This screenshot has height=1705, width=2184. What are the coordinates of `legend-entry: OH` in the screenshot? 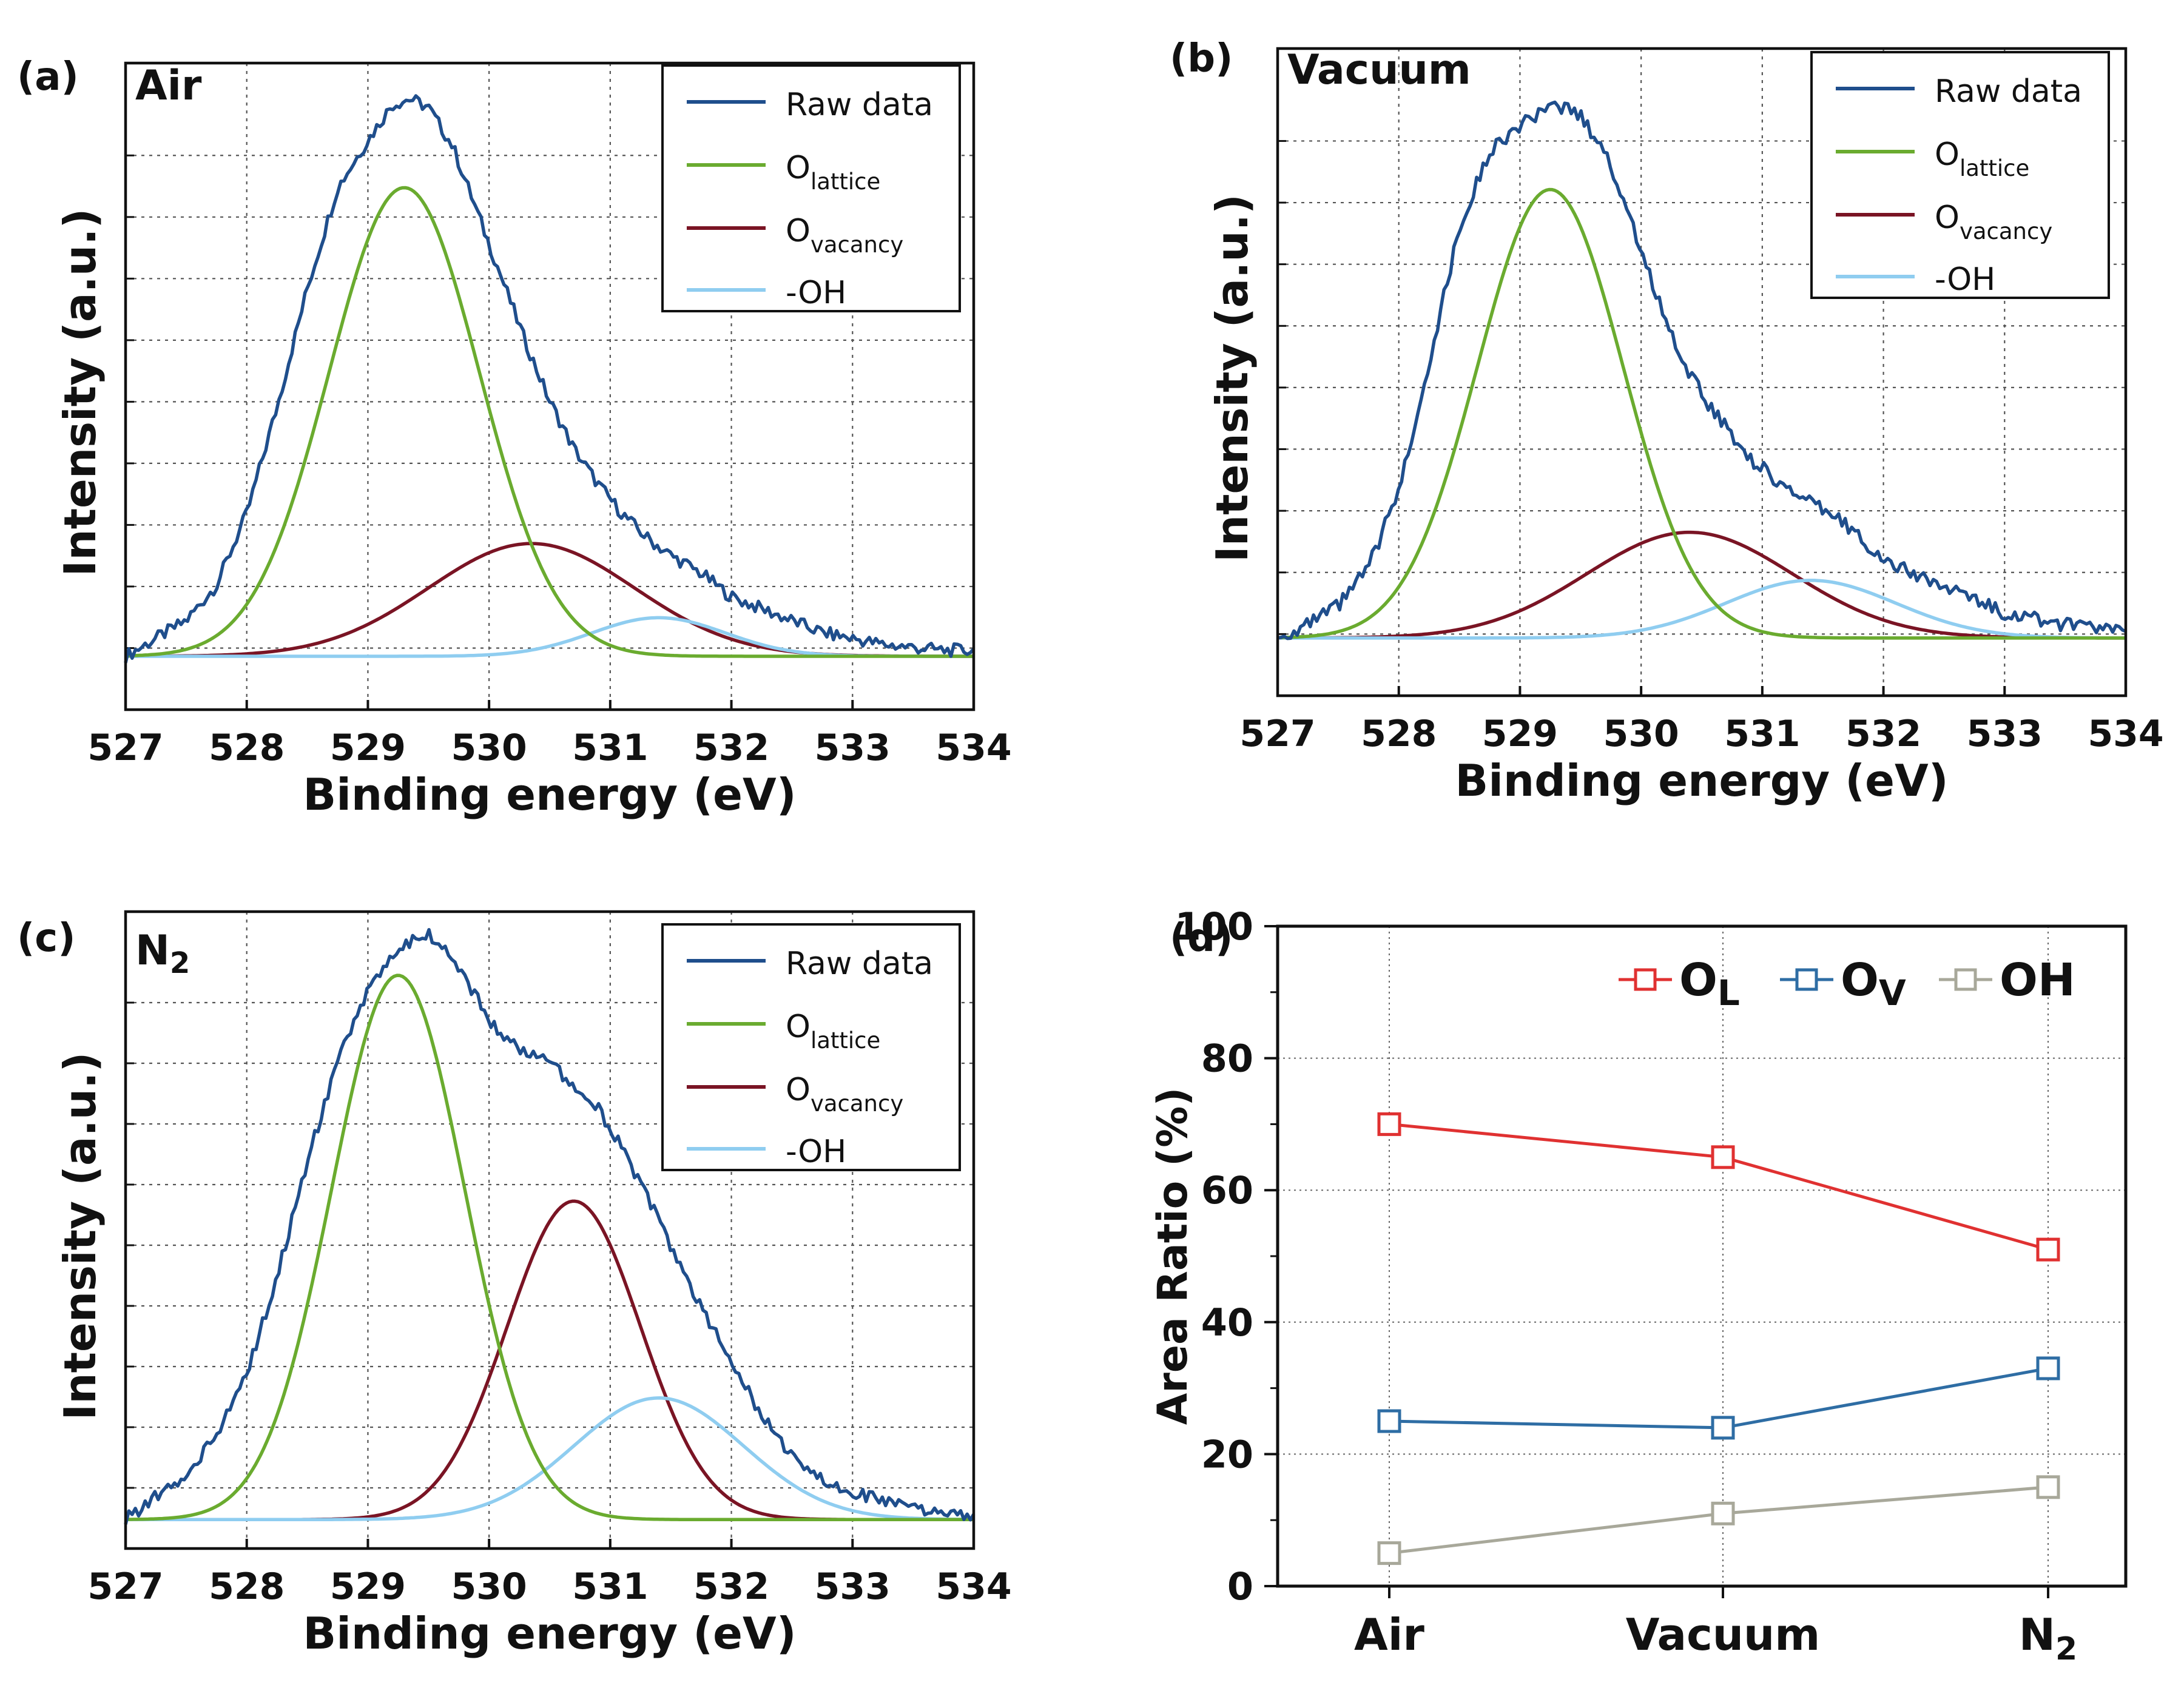 It's located at (2037, 980).